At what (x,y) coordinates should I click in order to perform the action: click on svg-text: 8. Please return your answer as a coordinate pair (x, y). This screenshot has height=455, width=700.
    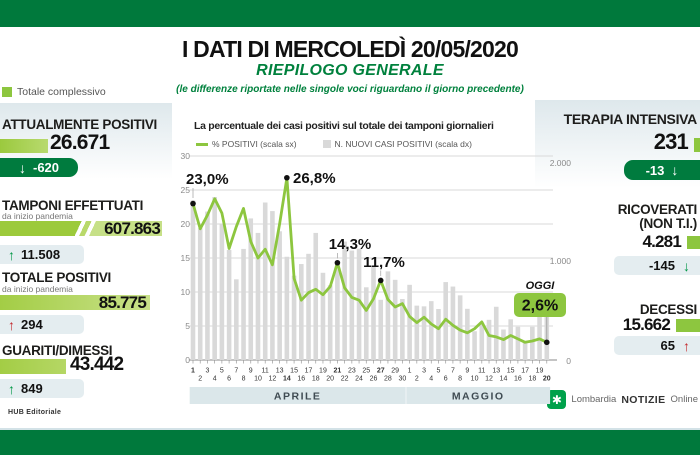
    Looking at the image, I should click on (460, 379).